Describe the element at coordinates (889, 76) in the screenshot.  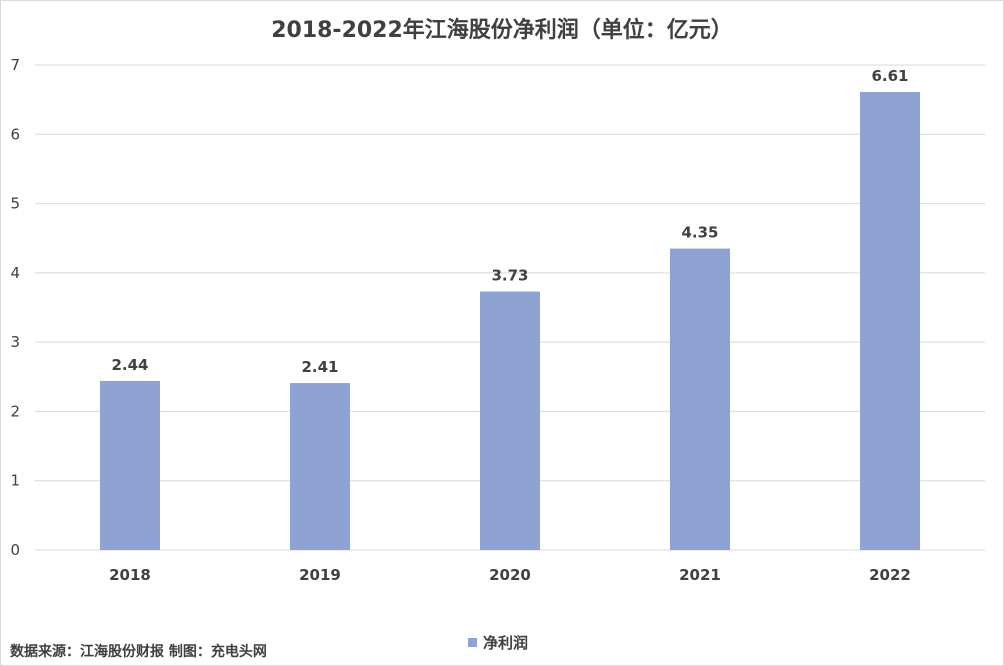
I see `data-label-2022: 6.61` at that location.